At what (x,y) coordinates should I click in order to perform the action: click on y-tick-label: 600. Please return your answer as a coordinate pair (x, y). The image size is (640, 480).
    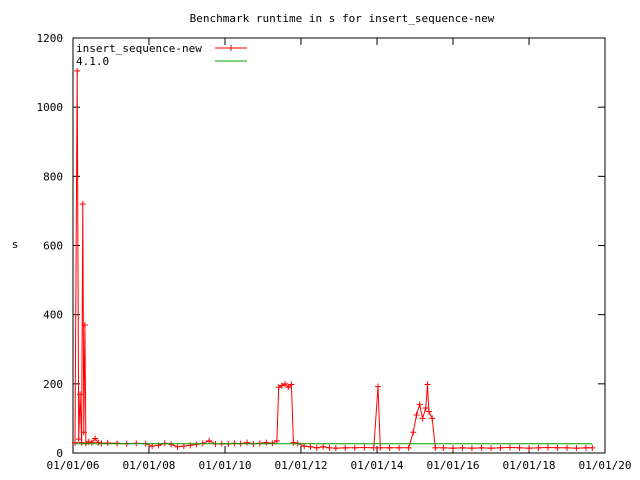
    Looking at the image, I should click on (53, 246).